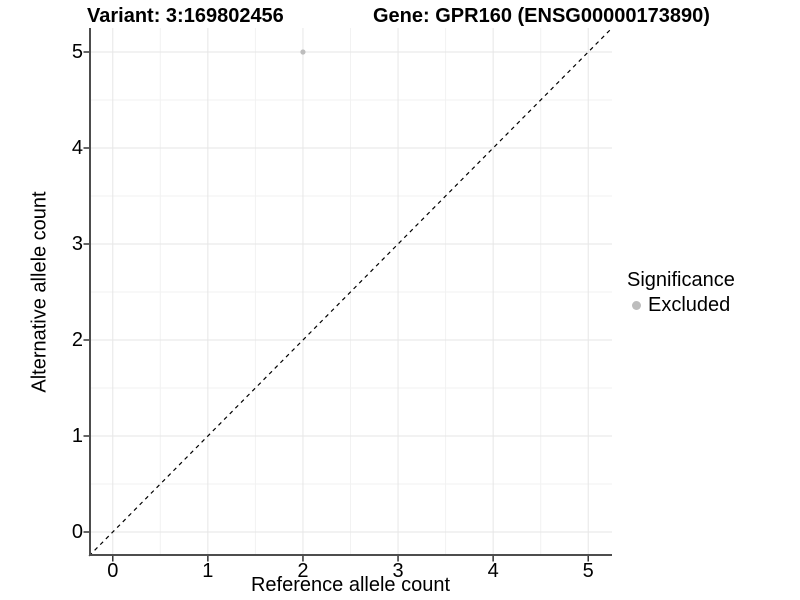 The height and width of the screenshot is (600, 800). I want to click on chart-title-variant: Variant: 3:169802456, so click(185, 16).